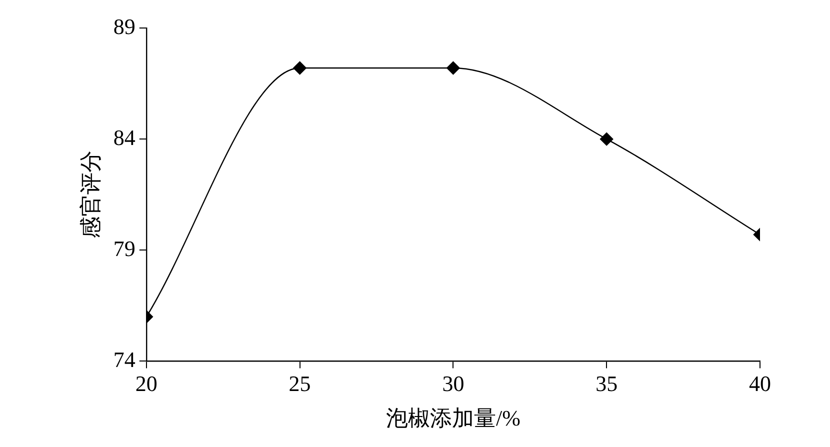  I want to click on point, so click(453, 68).